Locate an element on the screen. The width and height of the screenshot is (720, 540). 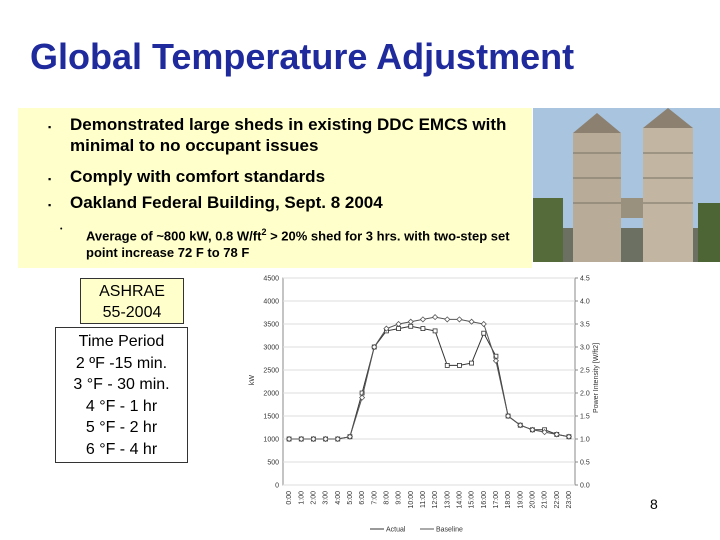
text: 3 °F - 30 min. is located at coordinates (121, 384).